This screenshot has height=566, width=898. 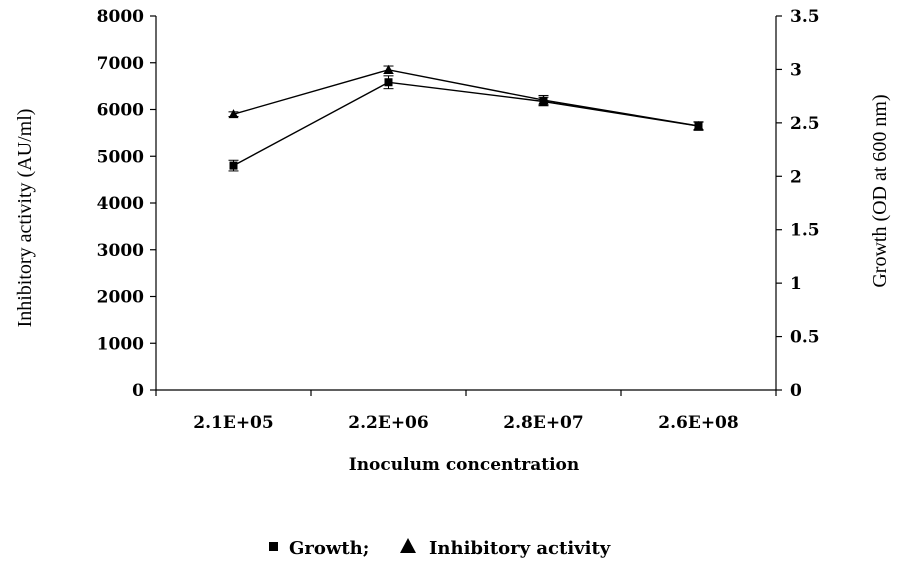 I want to click on series-layer, so click(x=466, y=118).